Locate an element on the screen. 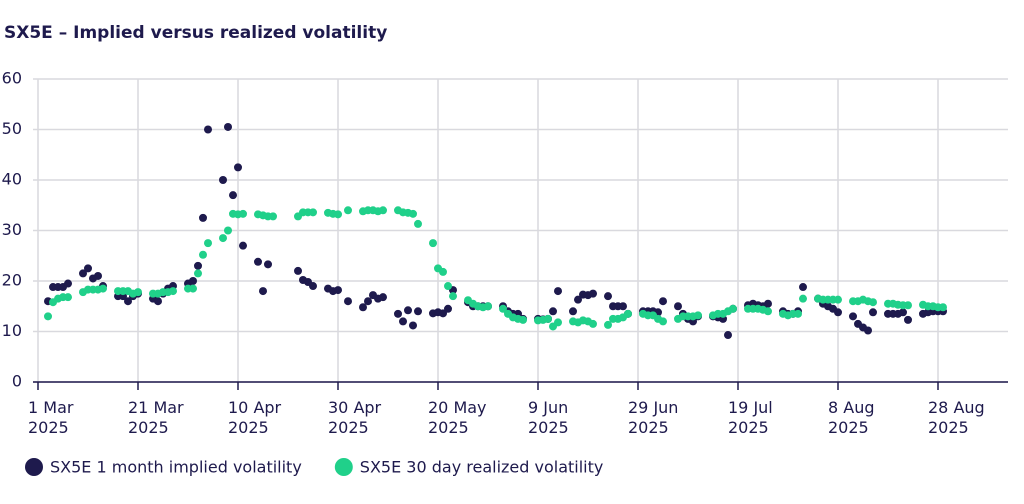 This screenshot has height=504, width=1024. x-tick-label-line: 1 Mar is located at coordinates (51, 407).